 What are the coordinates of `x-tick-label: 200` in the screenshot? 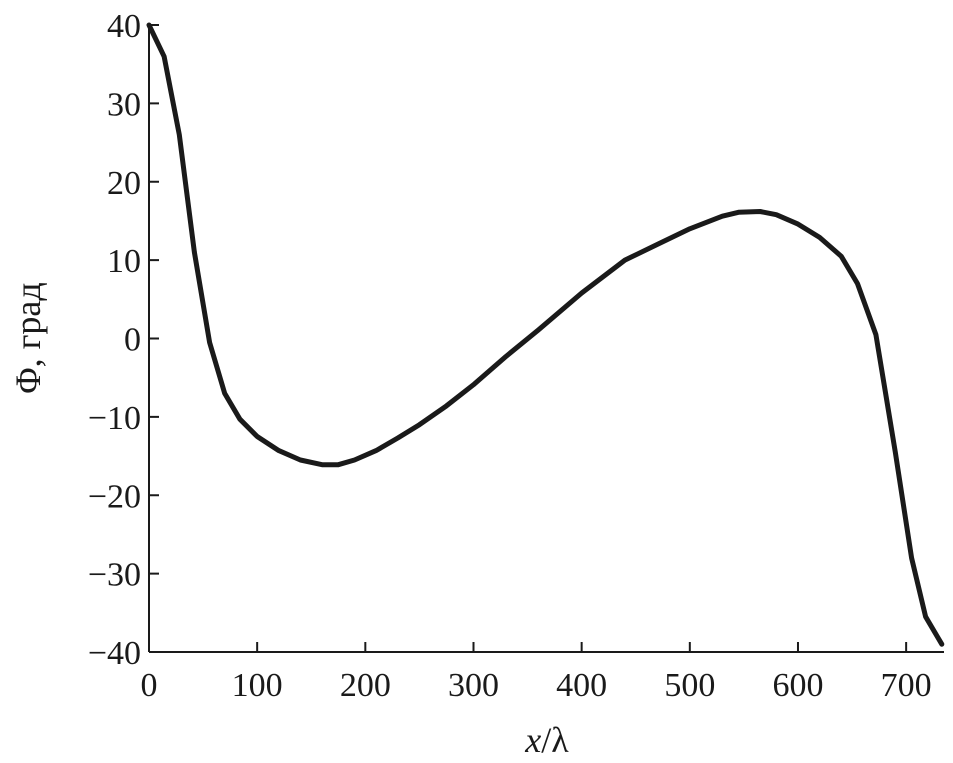 It's located at (365, 685).